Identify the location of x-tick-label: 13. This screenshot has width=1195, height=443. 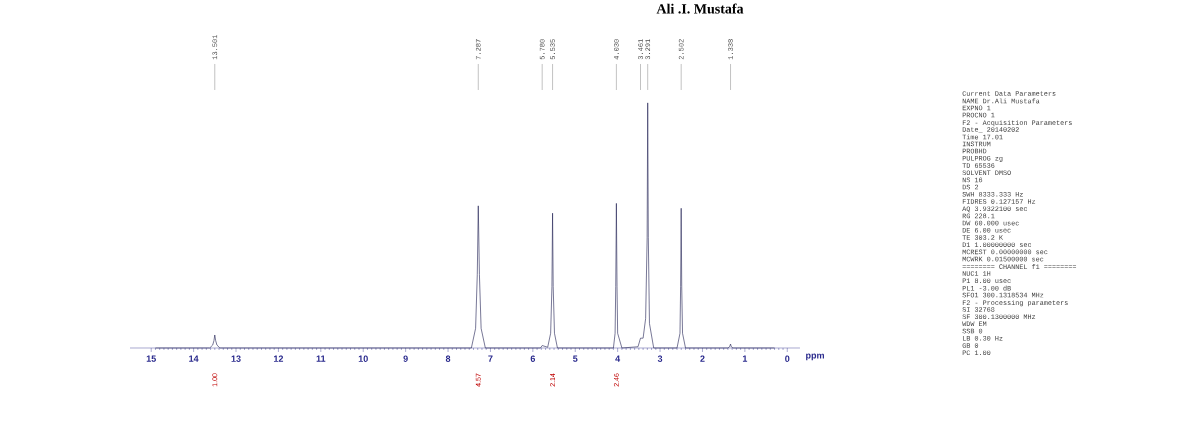
(236, 358).